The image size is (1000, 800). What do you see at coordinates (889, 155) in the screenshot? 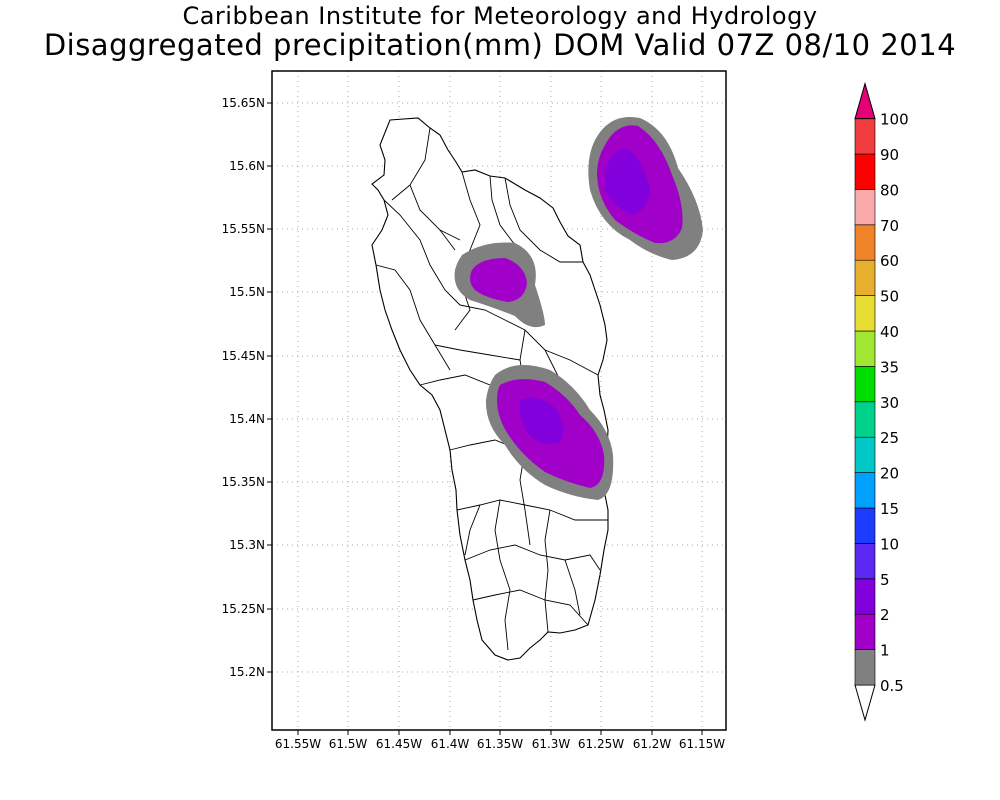
I see `colorbar-level-label: 90` at bounding box center [889, 155].